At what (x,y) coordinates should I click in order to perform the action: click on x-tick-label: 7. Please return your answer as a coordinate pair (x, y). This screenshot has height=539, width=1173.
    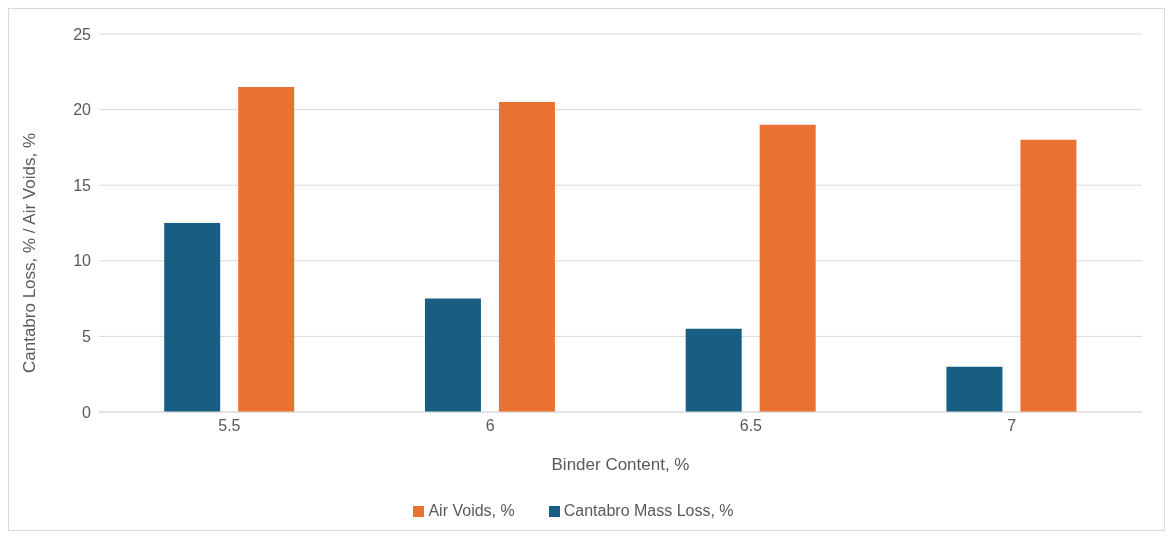
    Looking at the image, I should click on (1012, 426).